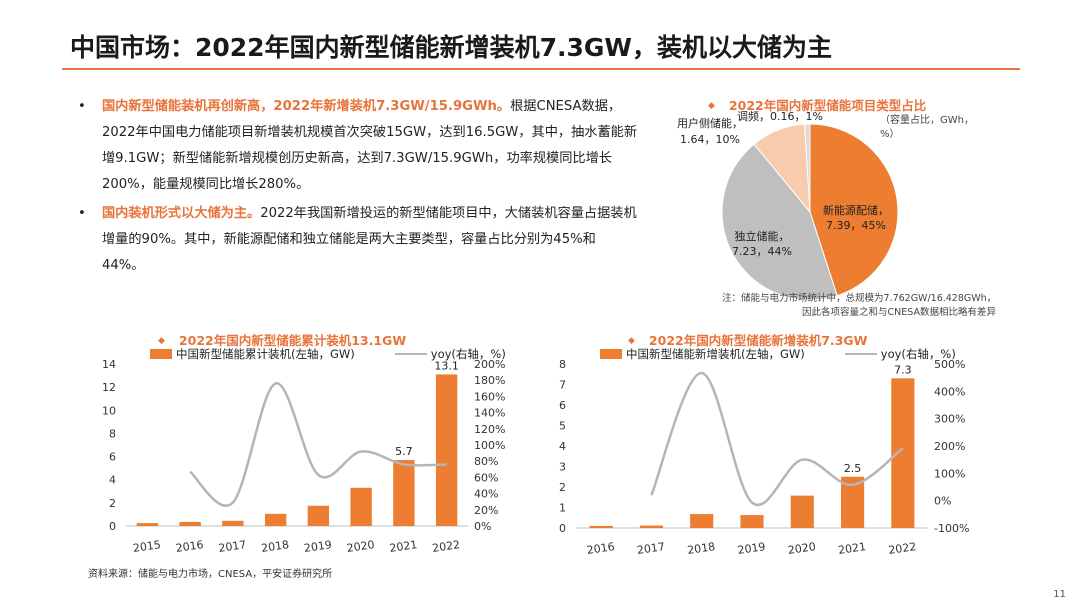  What do you see at coordinates (486, 461) in the screenshot?
I see `y-right-tick-label: 80%` at bounding box center [486, 461].